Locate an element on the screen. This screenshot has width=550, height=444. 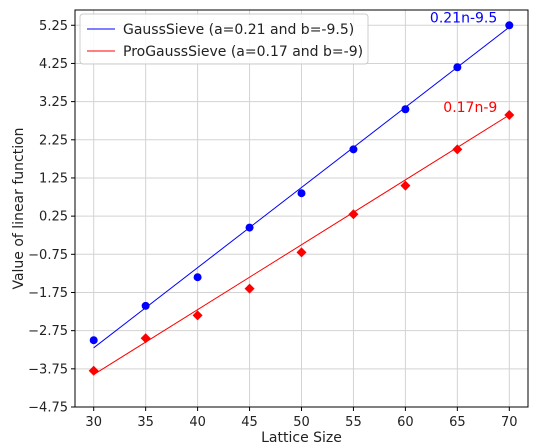
y-tick-label: −2.75 is located at coordinates (48, 331).